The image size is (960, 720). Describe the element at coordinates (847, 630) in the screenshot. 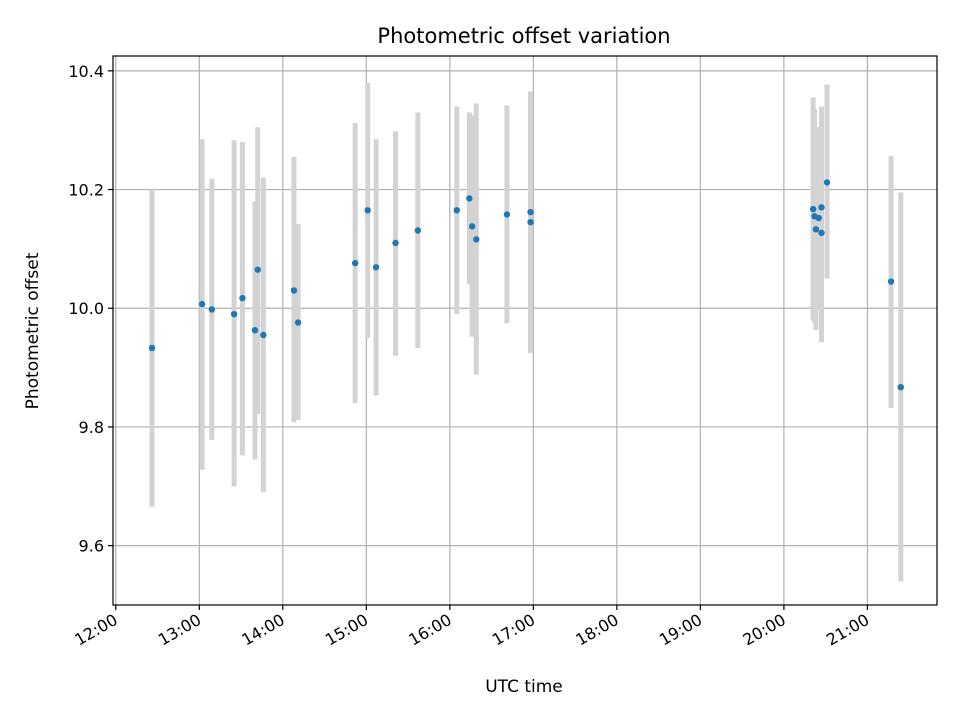

I see `x-tick-label: 21:00` at that location.